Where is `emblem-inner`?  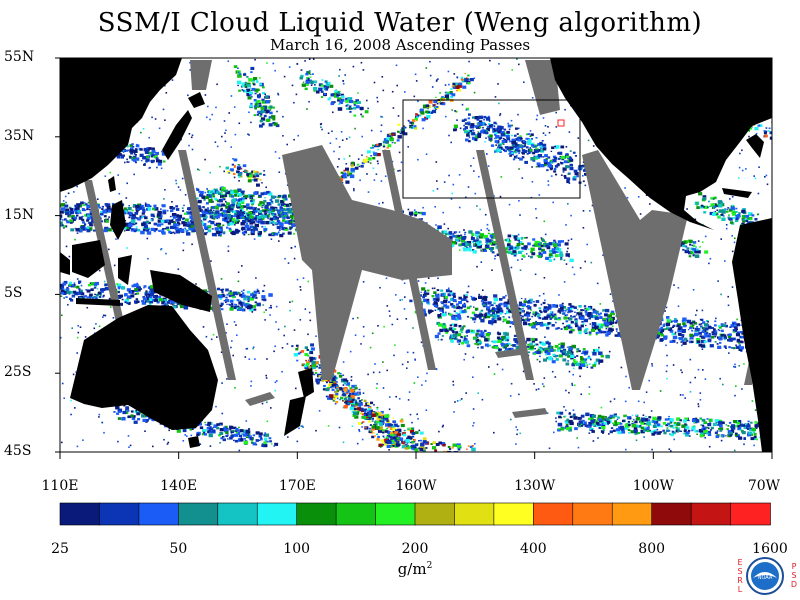 emblem-inner is located at coordinates (765, 576).